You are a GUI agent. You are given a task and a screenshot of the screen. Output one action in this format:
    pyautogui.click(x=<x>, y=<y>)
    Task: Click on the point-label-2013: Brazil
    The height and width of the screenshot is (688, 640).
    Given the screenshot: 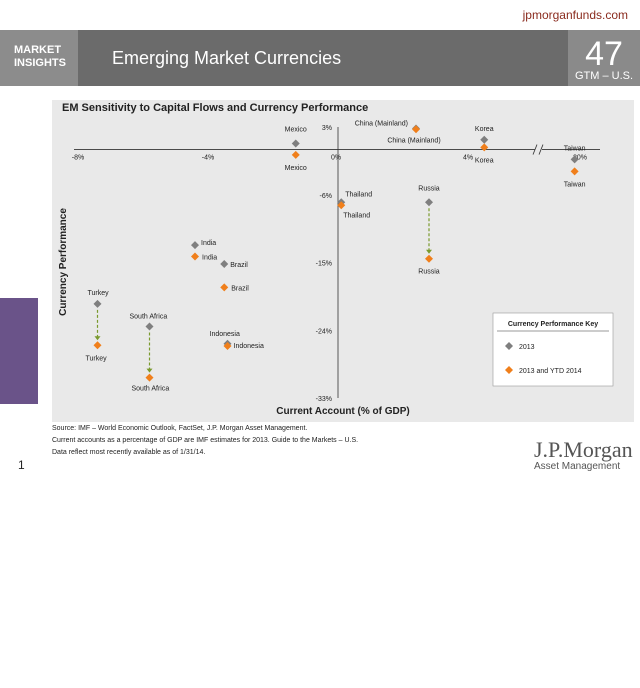 What is the action you would take?
    pyautogui.click(x=239, y=265)
    